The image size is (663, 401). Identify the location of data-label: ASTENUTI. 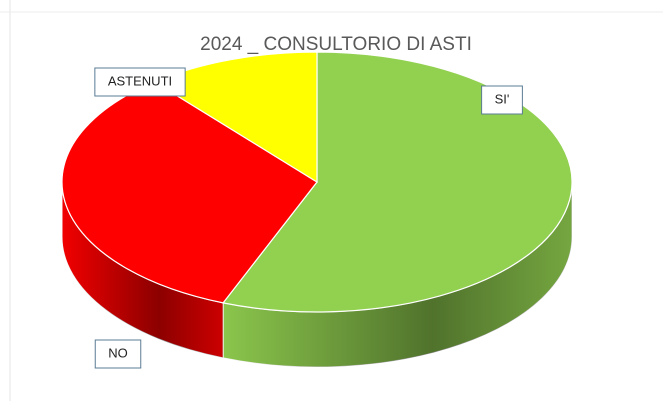
(140, 80).